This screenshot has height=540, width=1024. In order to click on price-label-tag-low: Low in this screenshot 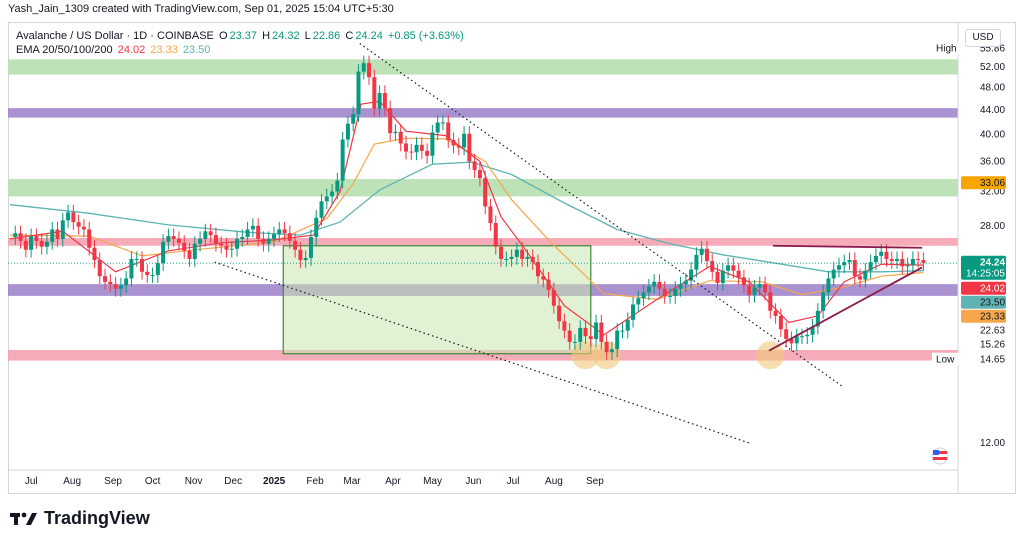, I will do `click(945, 360)`.